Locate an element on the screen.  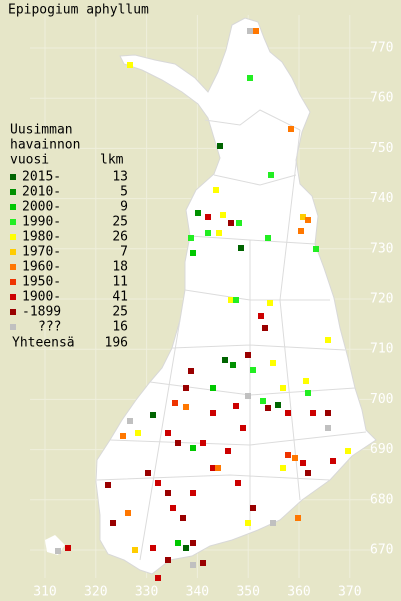
legend-total: 196 is located at coordinates (116, 343).